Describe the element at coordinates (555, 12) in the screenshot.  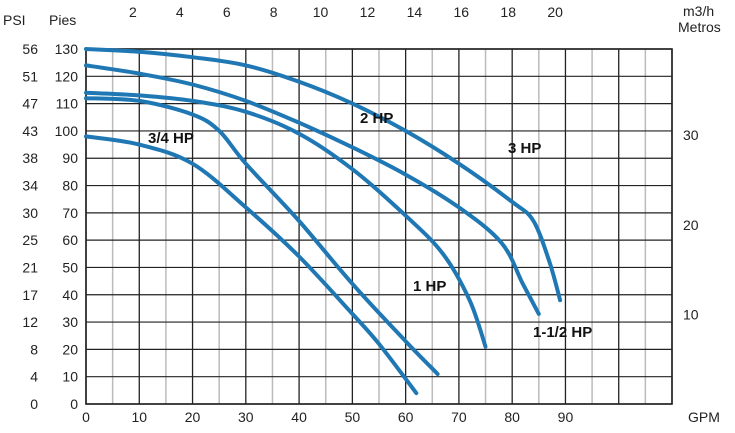
I see `x-tick-m3h: 20` at that location.